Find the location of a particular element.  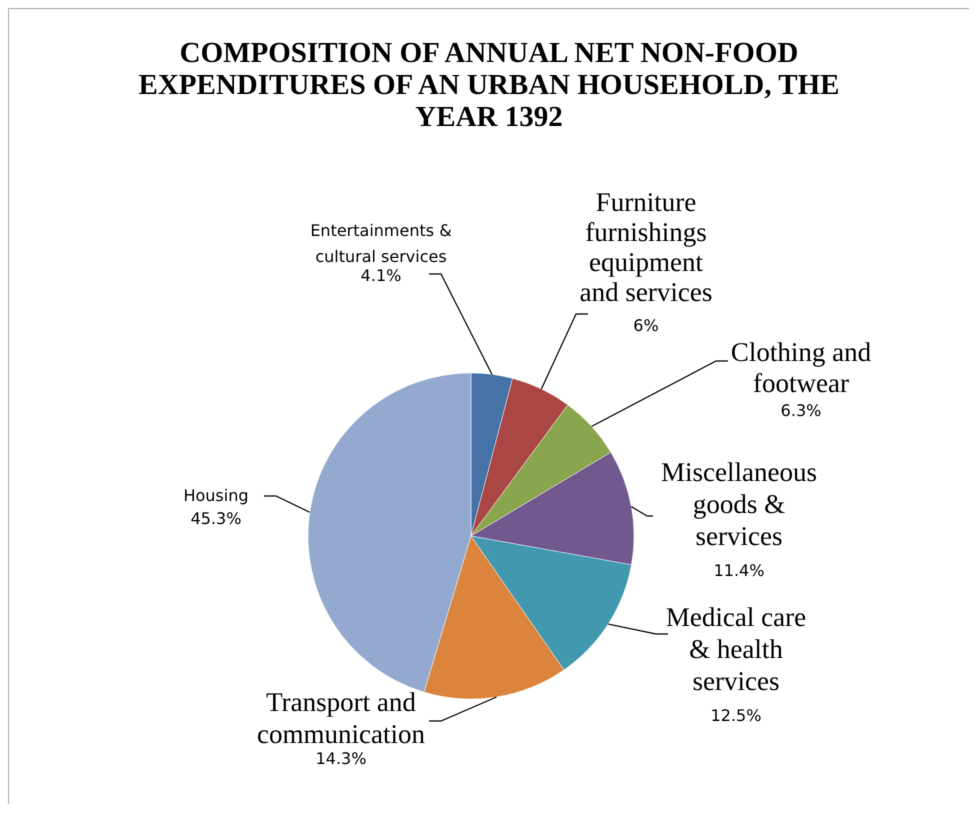

slice-label: Entertainments & cultural services is located at coordinates (381, 243).